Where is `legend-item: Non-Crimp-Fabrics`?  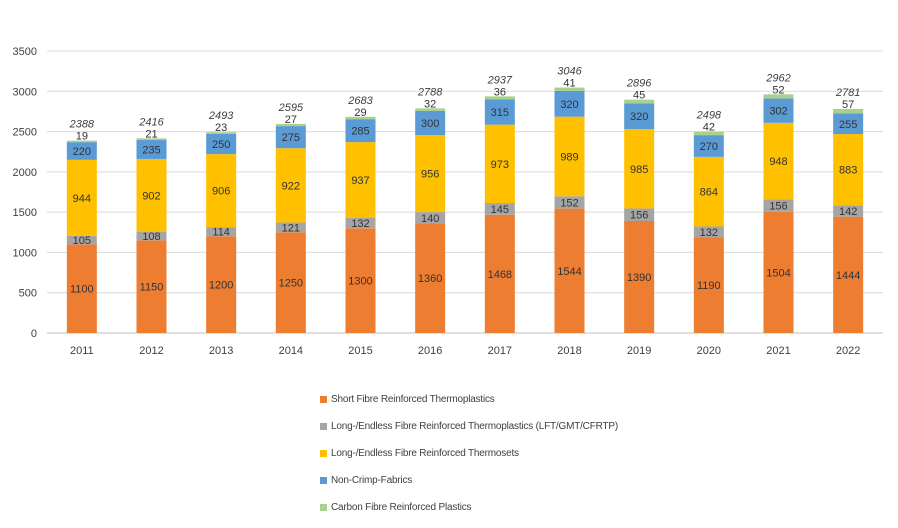
legend-item: Non-Crimp-Fabrics is located at coordinates (469, 480).